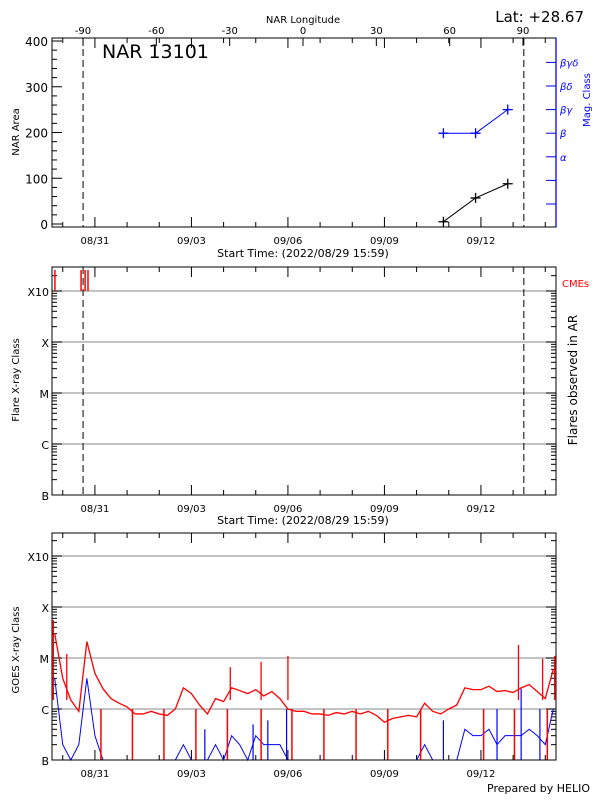 This screenshot has width=600, height=800. What do you see at coordinates (523, 31) in the screenshot?
I see `longitude-tick-label: 90` at bounding box center [523, 31].